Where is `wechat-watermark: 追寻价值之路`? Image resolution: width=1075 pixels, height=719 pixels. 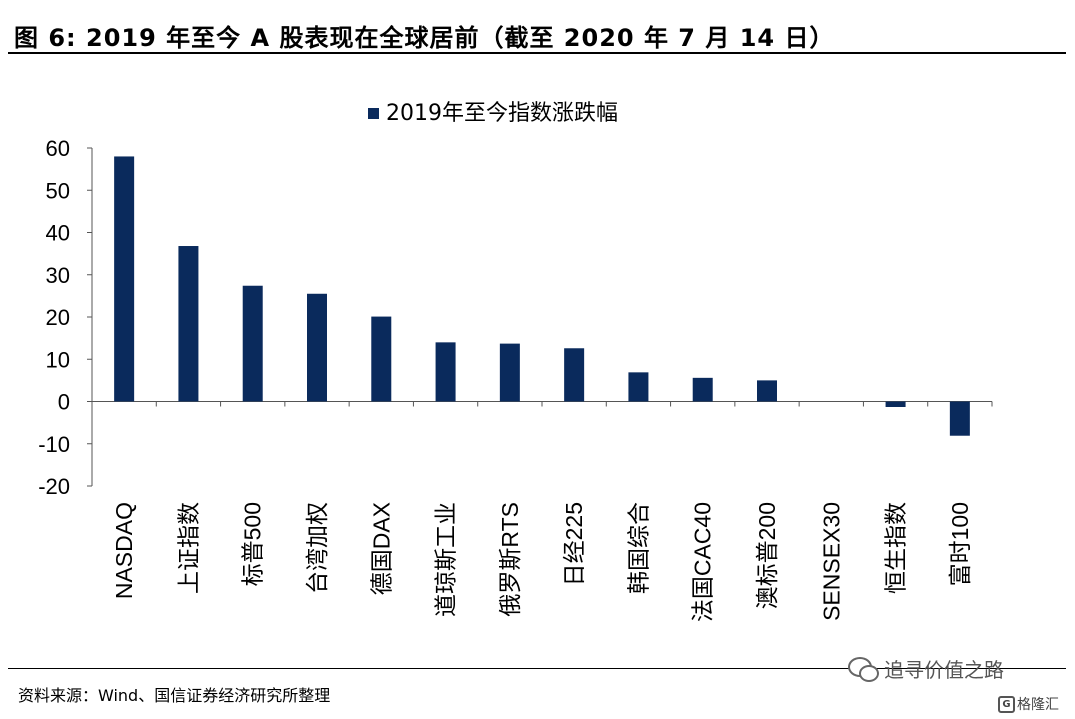 wechat-watermark: 追寻价值之路 is located at coordinates (926, 668).